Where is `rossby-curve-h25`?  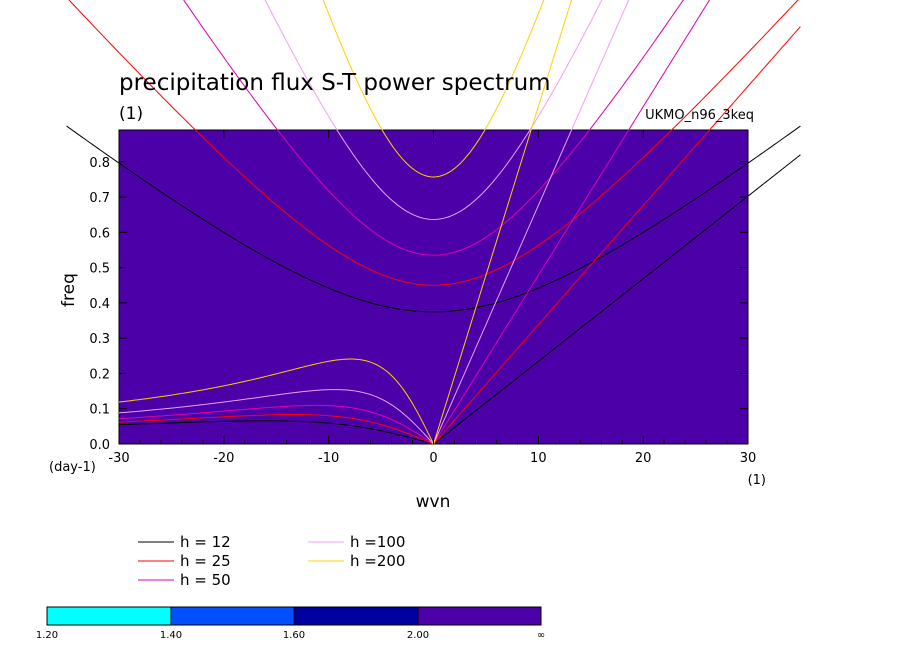 rossby-curve-h25 is located at coordinates (276, 429).